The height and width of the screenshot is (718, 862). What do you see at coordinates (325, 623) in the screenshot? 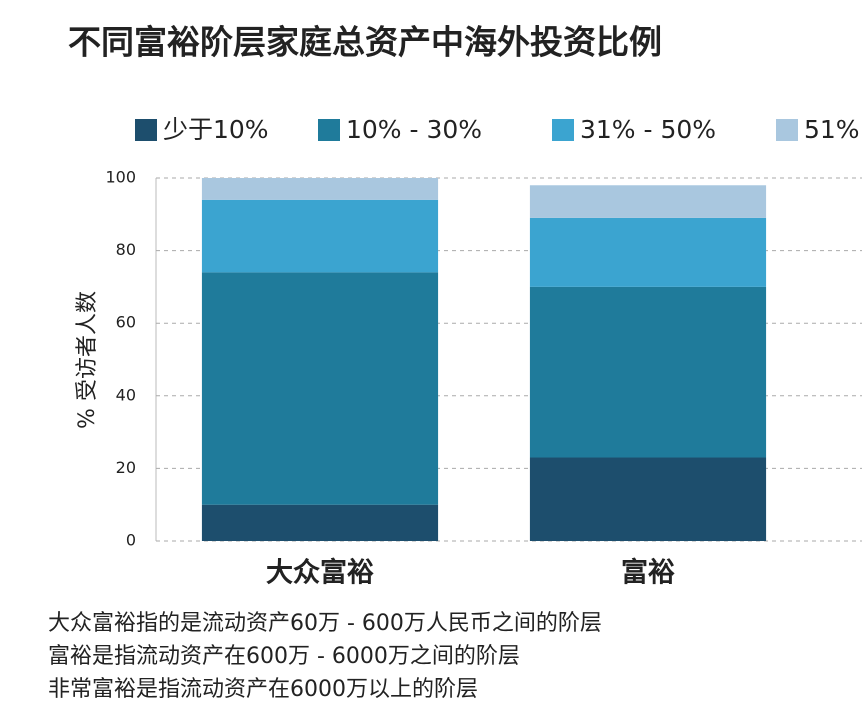
I see `note: 大众富裕指的是流动资产60万 - 600万人民币之间的阶层` at bounding box center [325, 623].